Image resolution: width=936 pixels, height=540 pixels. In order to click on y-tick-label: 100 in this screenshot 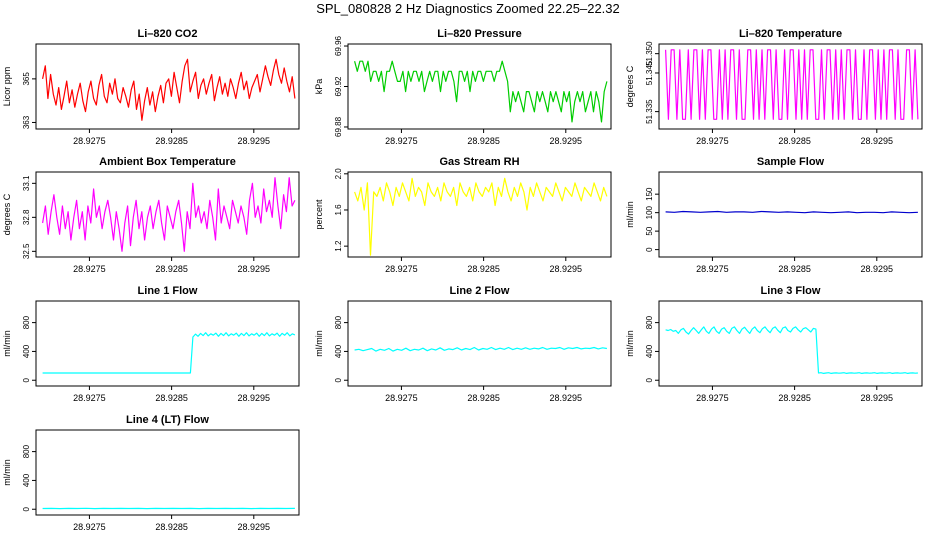, I will do `click(649, 212)`.